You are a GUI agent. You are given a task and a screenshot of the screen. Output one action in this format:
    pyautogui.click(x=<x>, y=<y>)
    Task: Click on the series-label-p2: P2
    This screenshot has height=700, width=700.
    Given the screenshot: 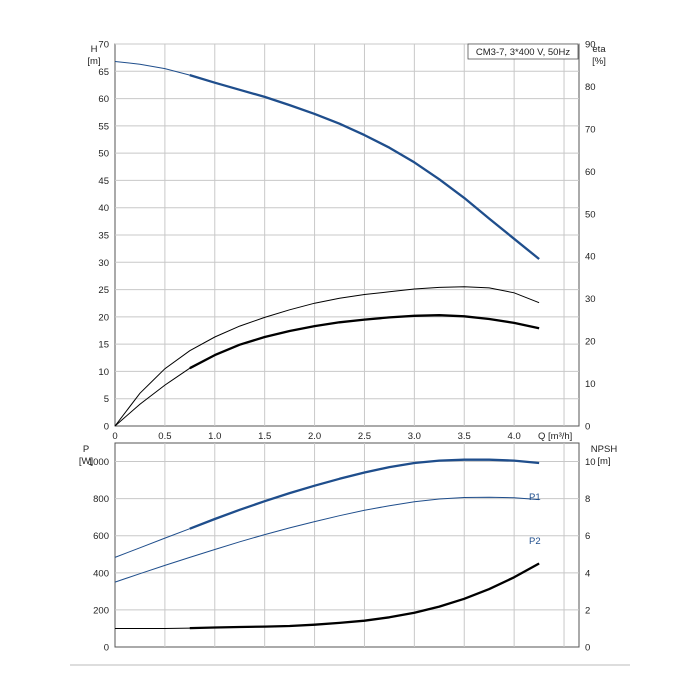 What is the action you would take?
    pyautogui.click(x=535, y=541)
    